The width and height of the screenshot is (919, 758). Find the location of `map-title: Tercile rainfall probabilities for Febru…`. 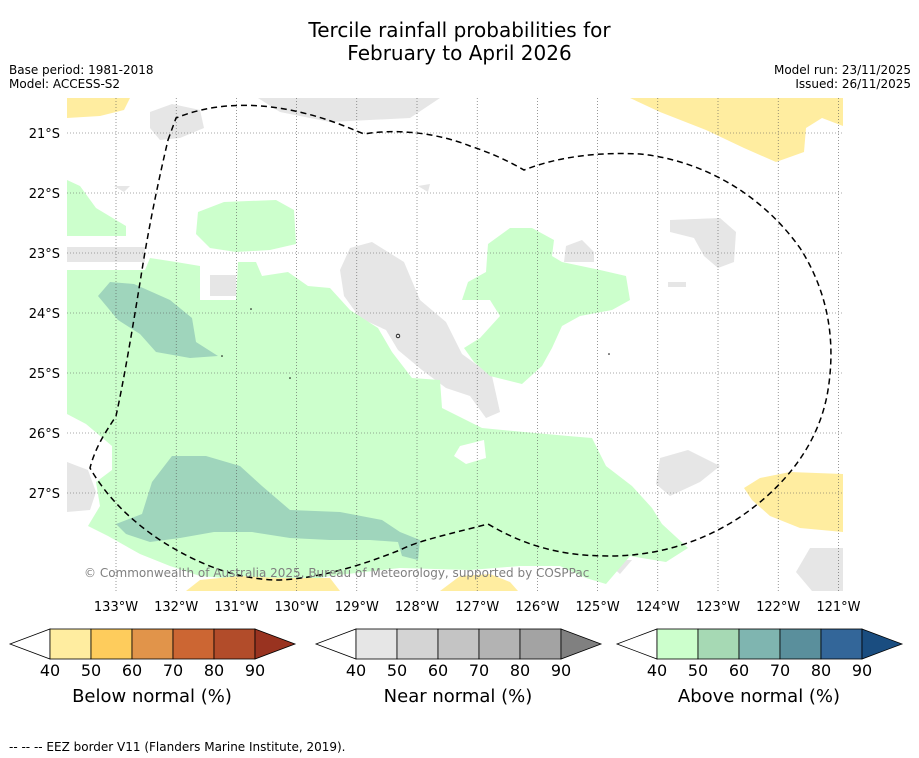

map-title: Tercile rainfall probabilities for Febru… is located at coordinates (459, 42).